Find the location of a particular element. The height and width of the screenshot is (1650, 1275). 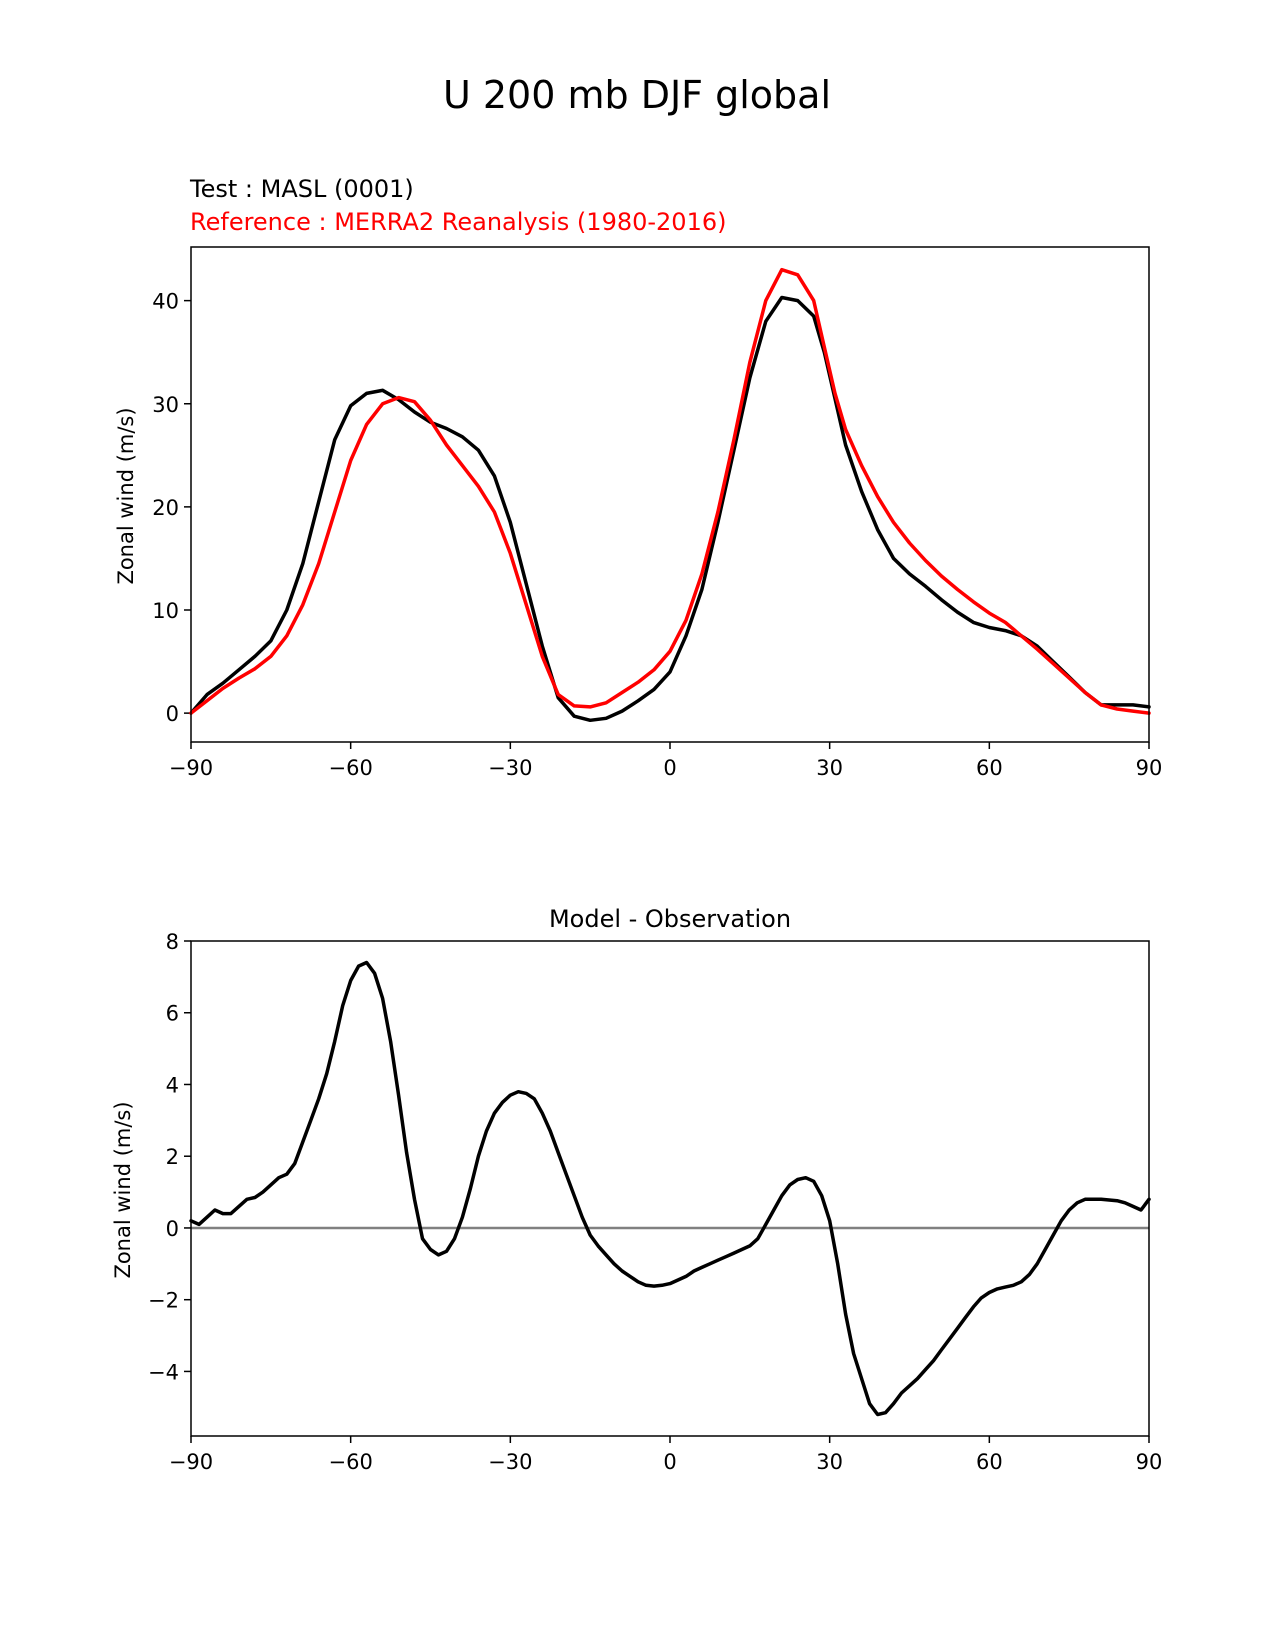

bottom-x-tick-label: 90 is located at coordinates (1149, 1462).